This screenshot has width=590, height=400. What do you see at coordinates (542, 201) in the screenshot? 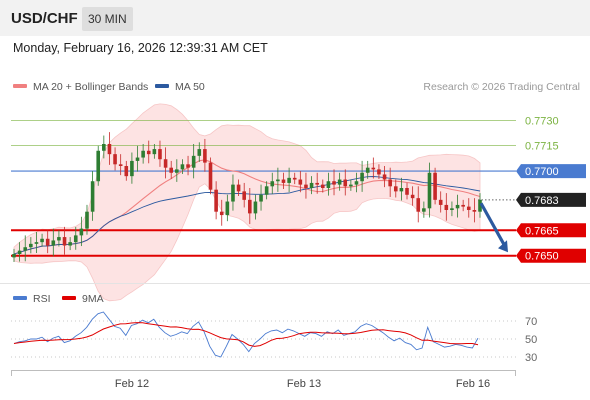
I see `level-label: 0.7683` at bounding box center [542, 201].